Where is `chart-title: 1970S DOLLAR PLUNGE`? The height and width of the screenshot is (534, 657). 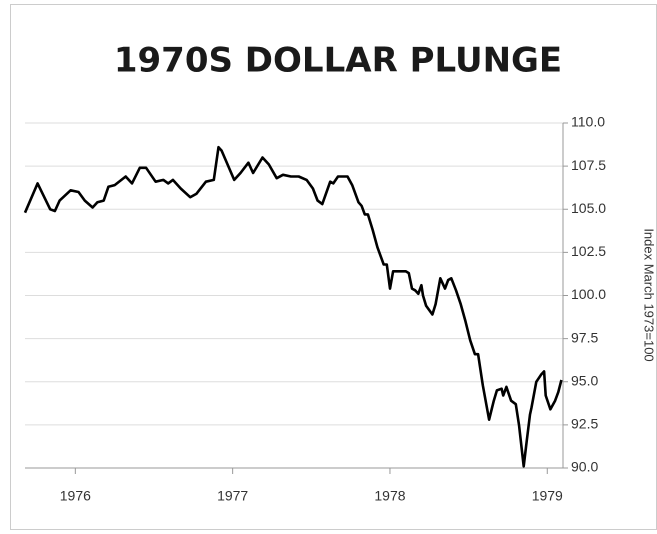
chart-title: 1970S DOLLAR PLUNGE is located at coordinates (338, 61).